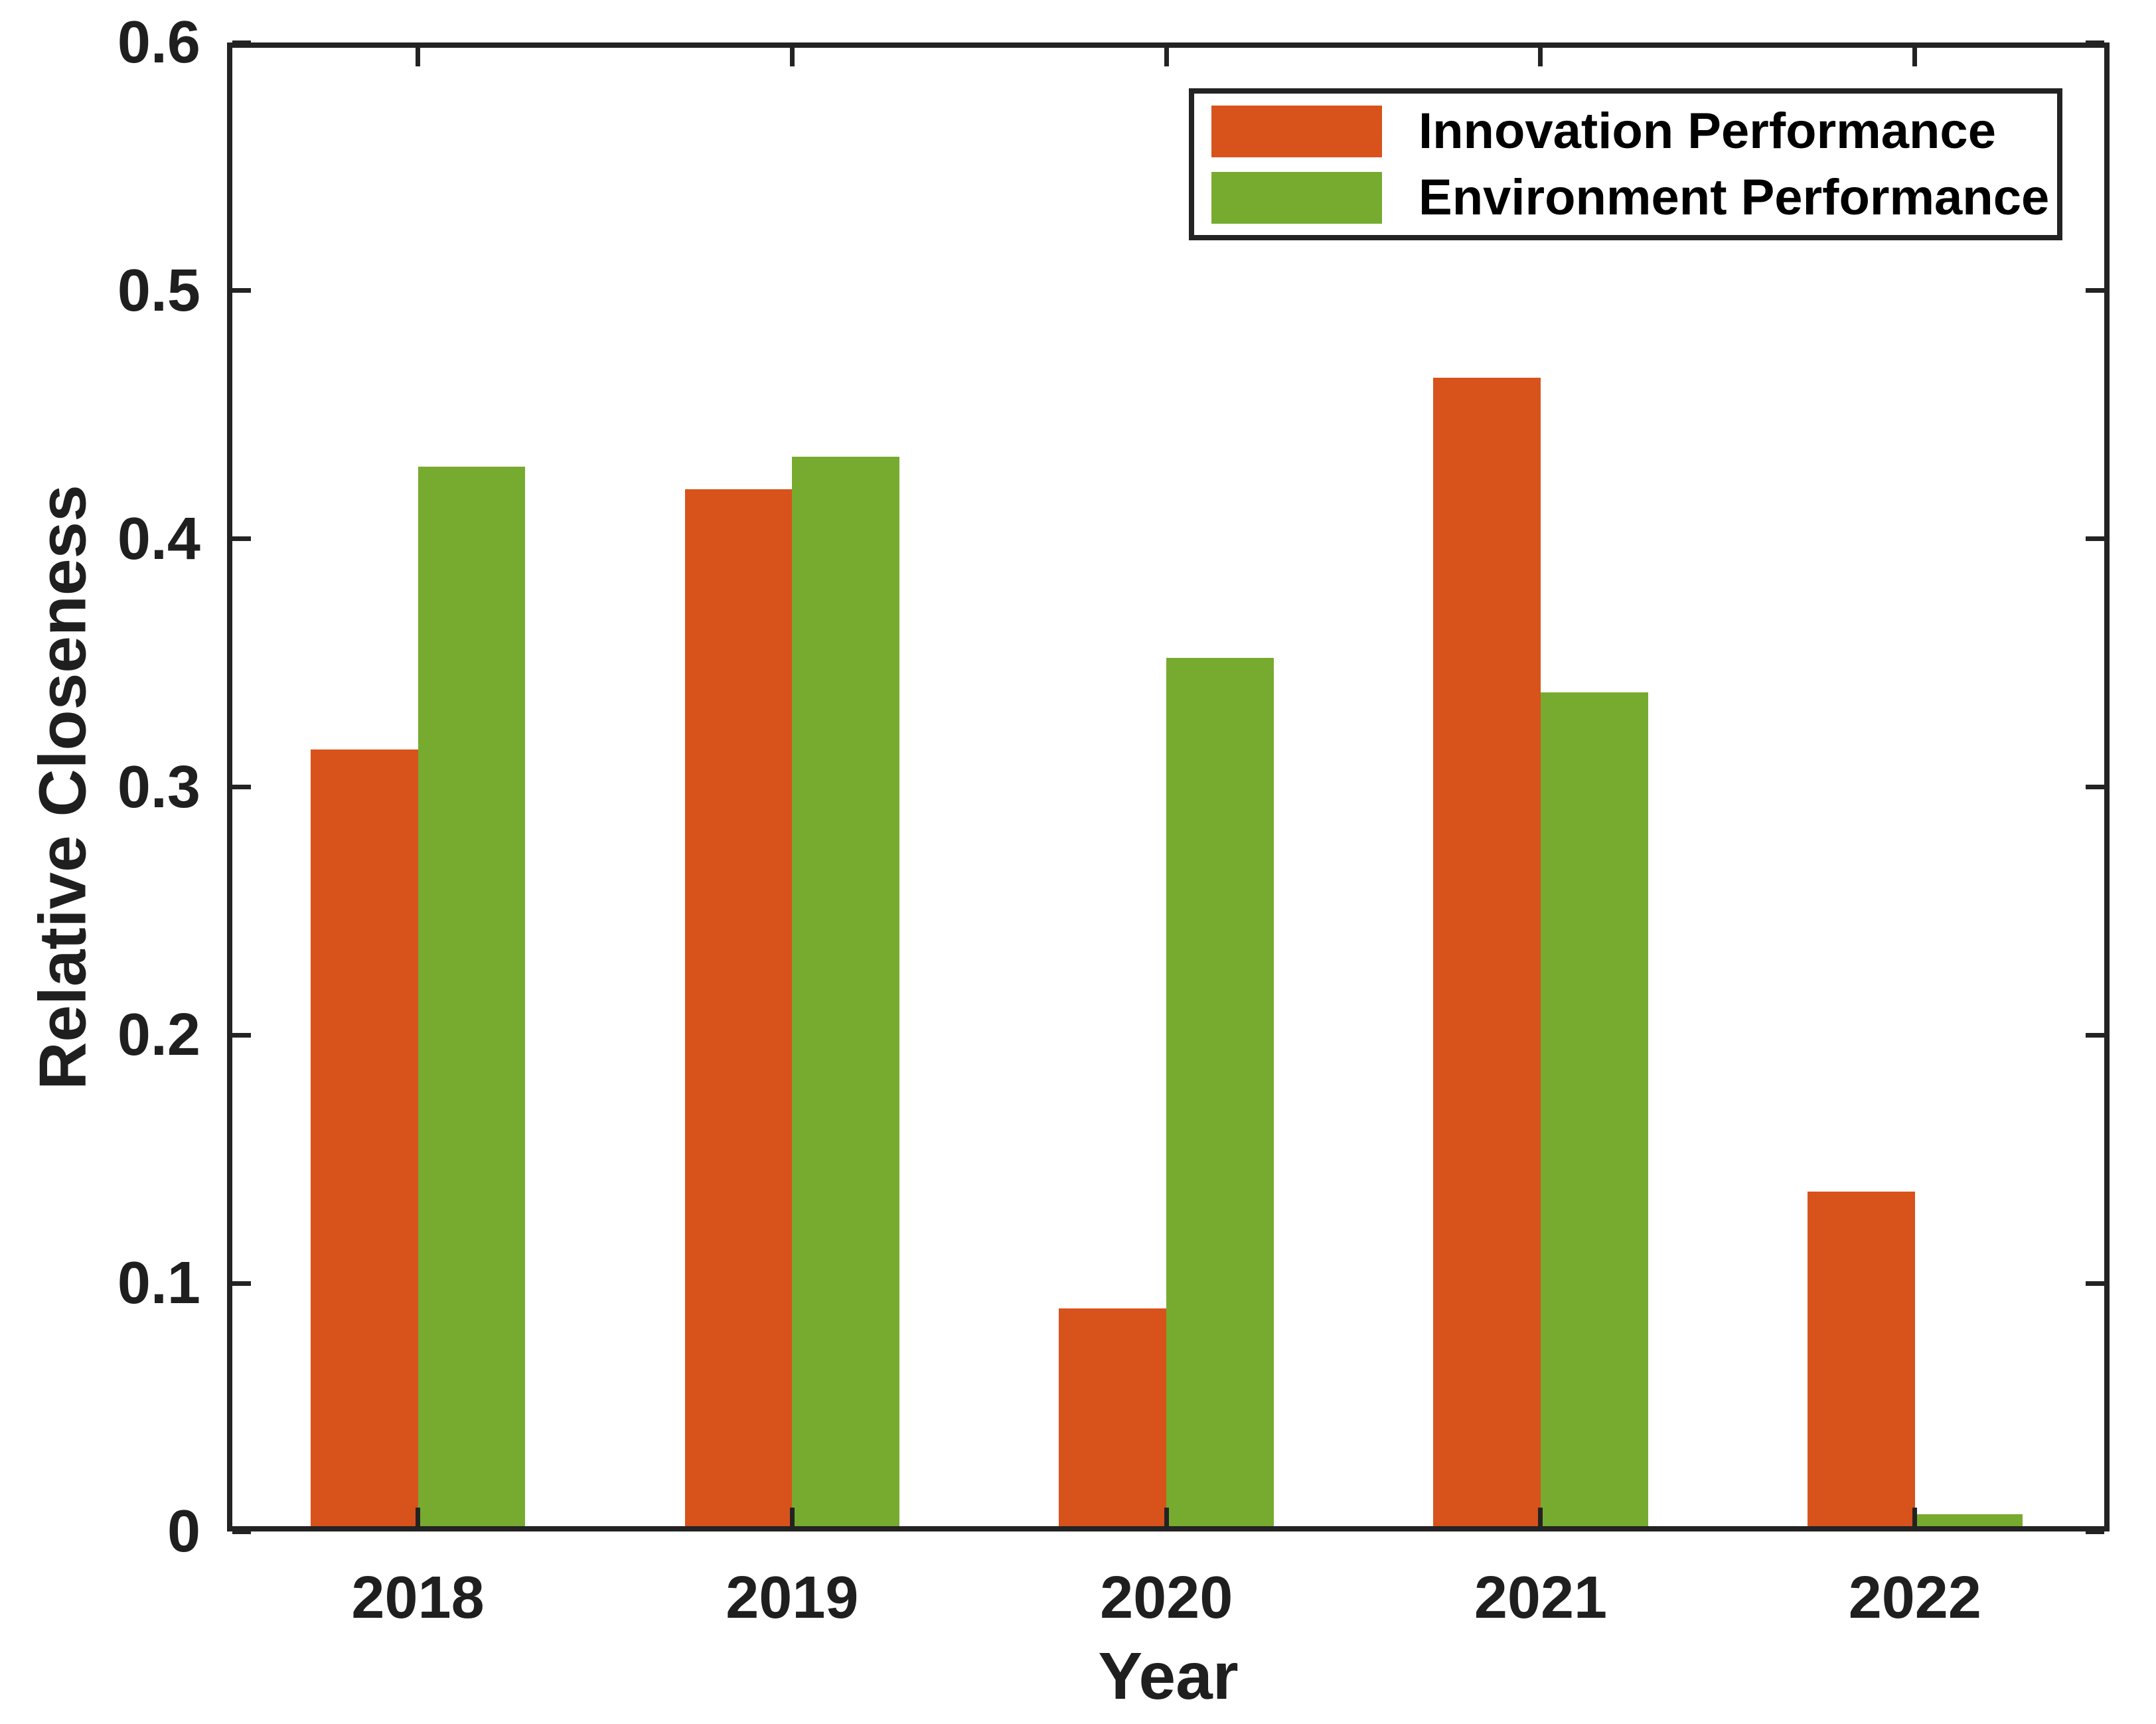 The width and height of the screenshot is (2156, 1724). What do you see at coordinates (242, 1035) in the screenshot?
I see `y-tick-left-0.2` at bounding box center [242, 1035].